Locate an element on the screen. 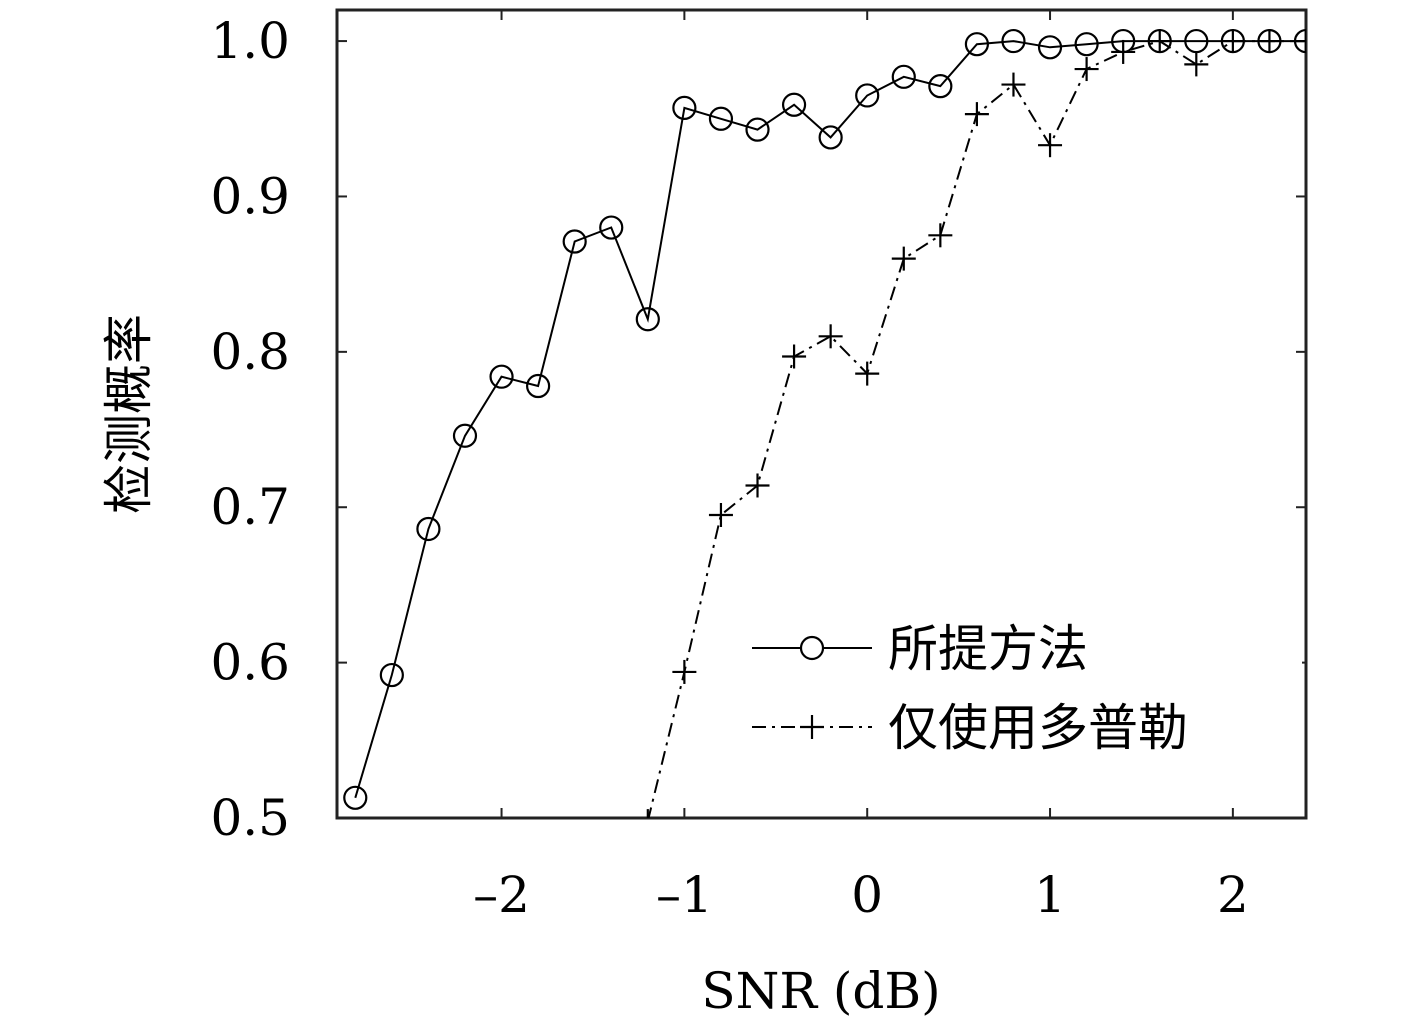 The height and width of the screenshot is (1035, 1417). x-tick-label: 1 is located at coordinates (1050, 895).